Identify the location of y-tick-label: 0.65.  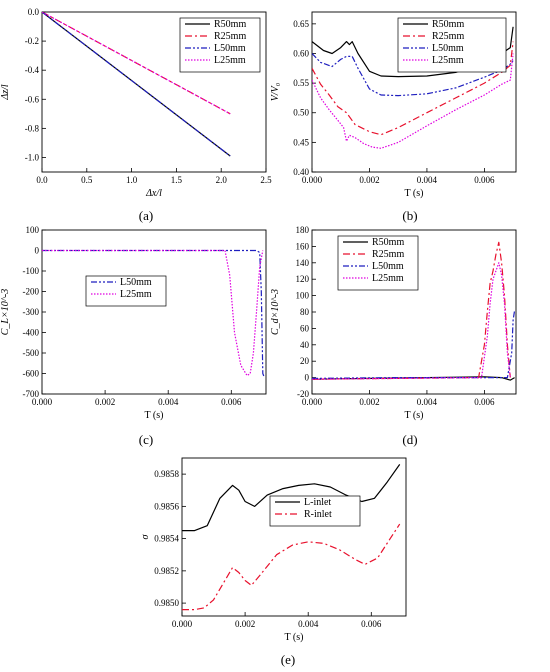
(301, 24).